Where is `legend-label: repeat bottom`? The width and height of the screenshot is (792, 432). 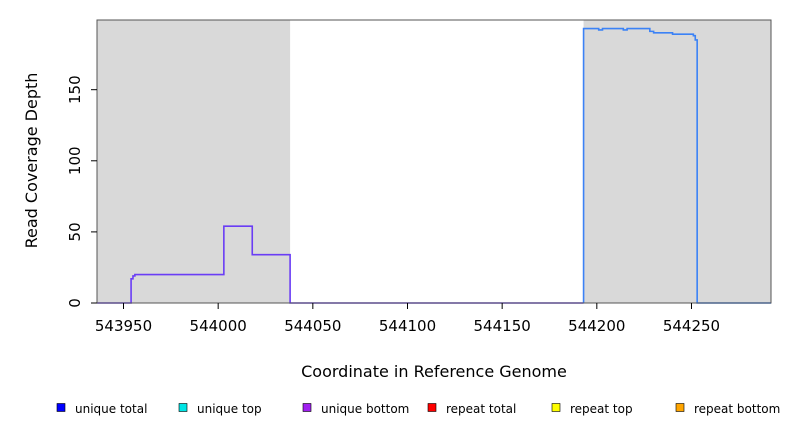 legend-label: repeat bottom is located at coordinates (737, 409).